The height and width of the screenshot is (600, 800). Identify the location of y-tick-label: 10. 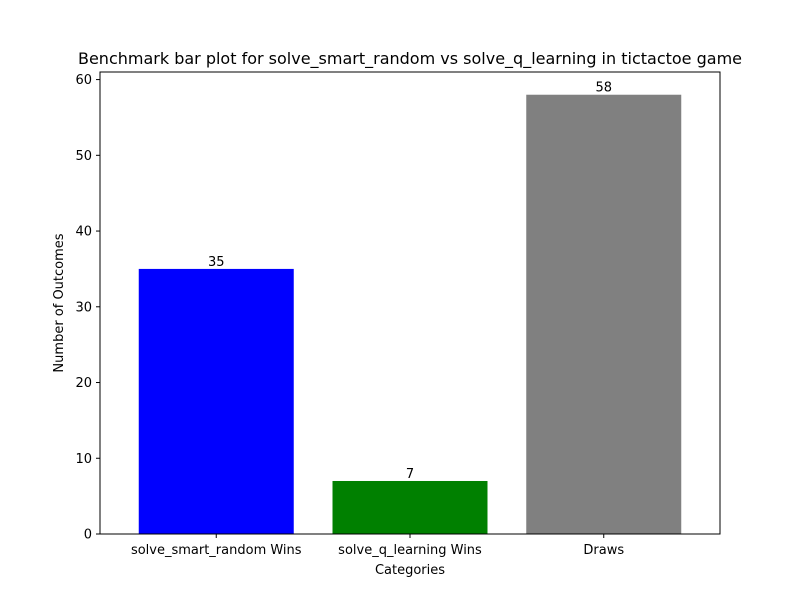
(83, 459).